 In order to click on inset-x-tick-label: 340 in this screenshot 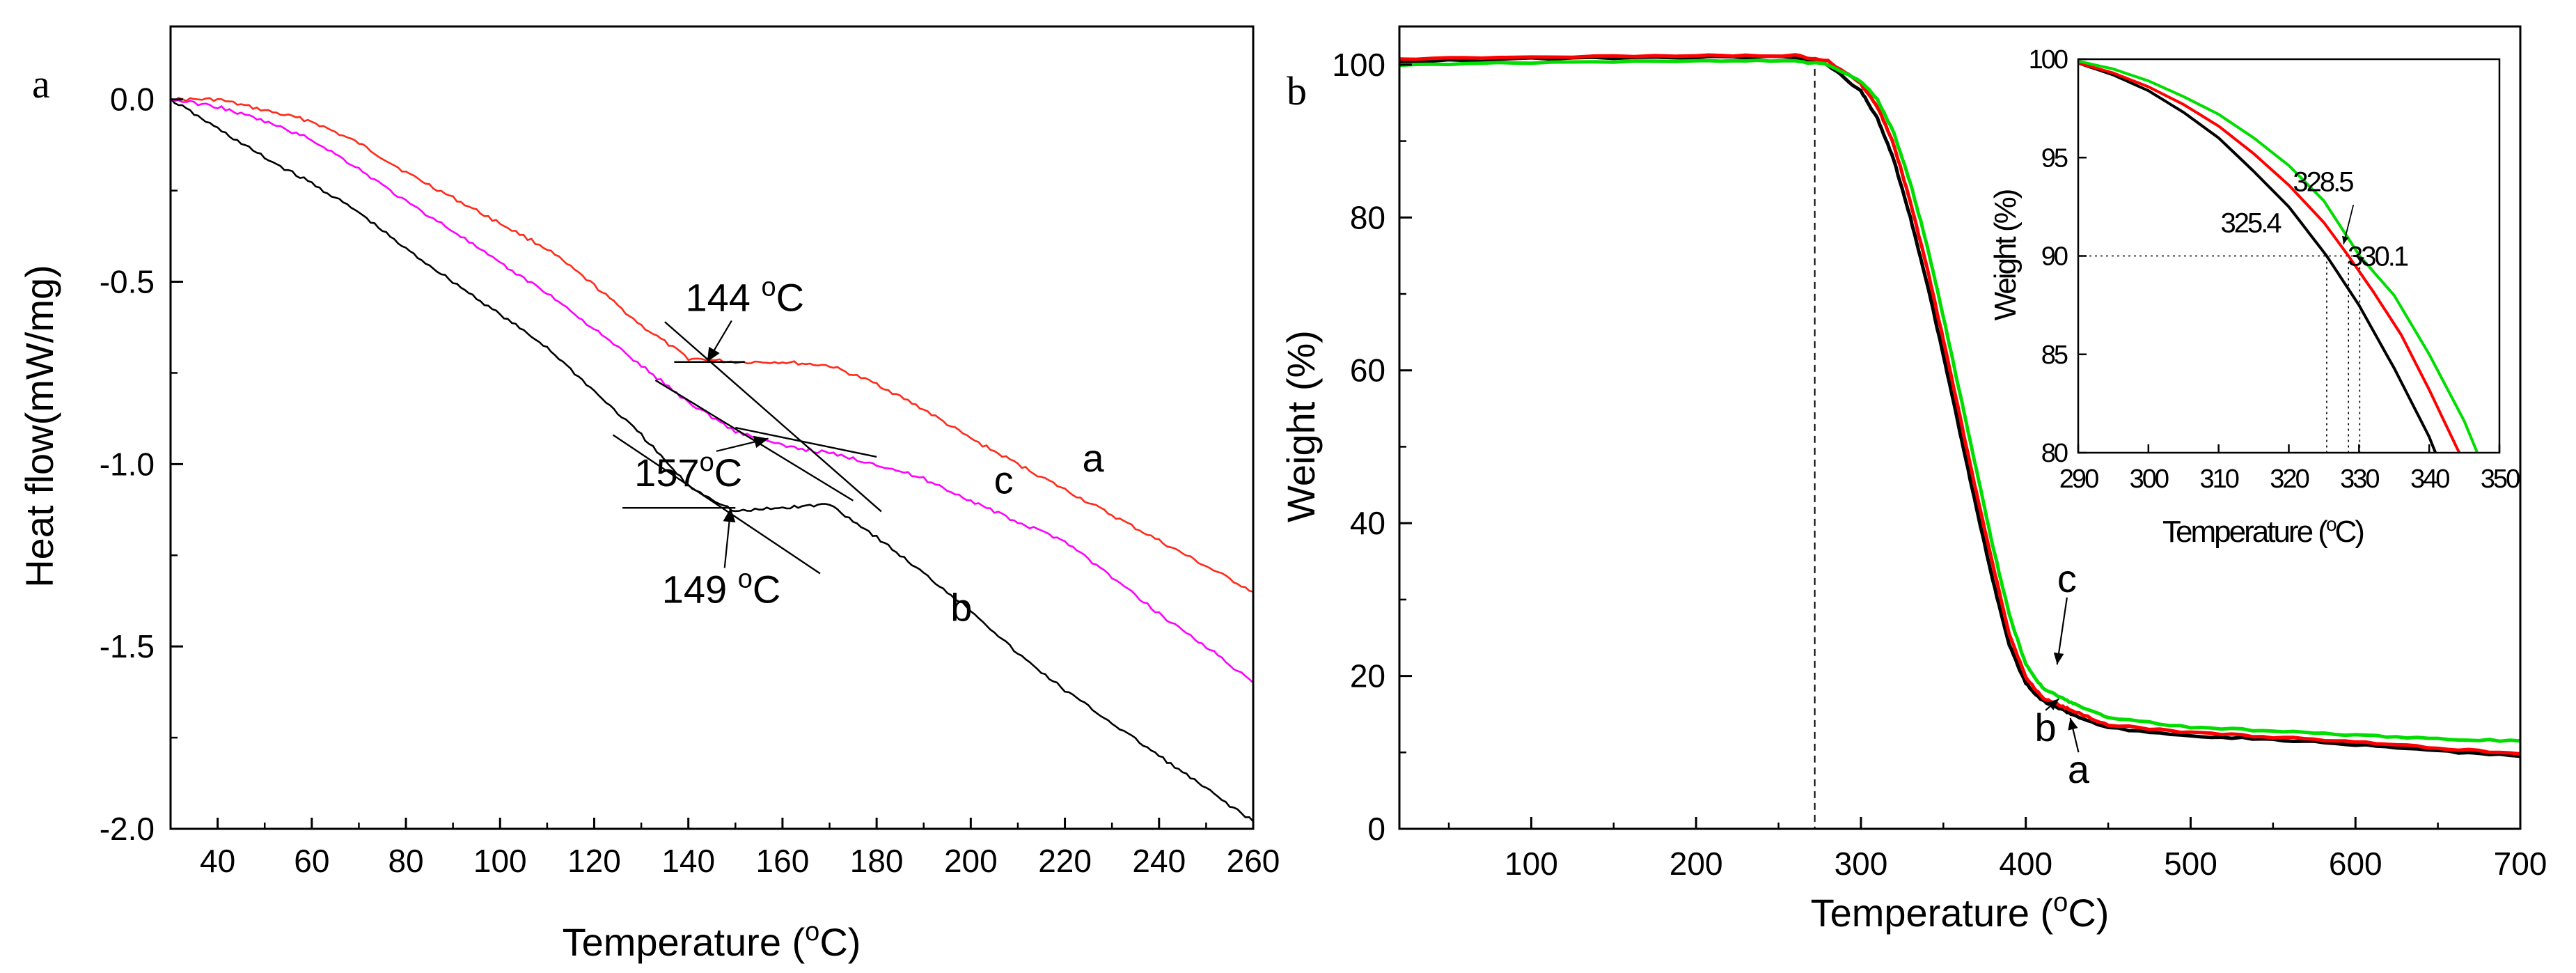, I will do `click(2429, 479)`.